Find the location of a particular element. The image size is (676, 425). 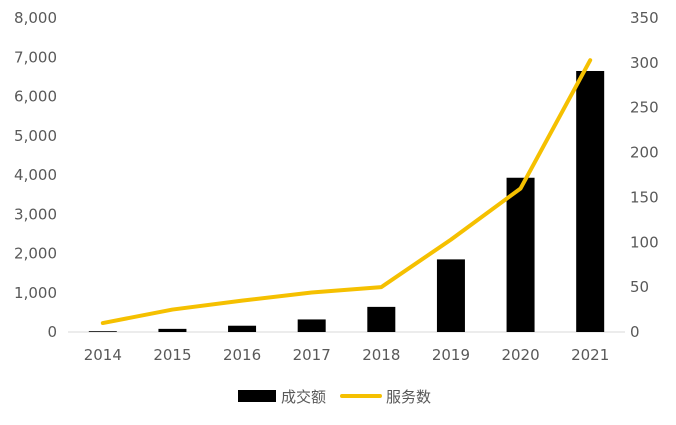

left-tick-label: 8,000 is located at coordinates (35, 18).